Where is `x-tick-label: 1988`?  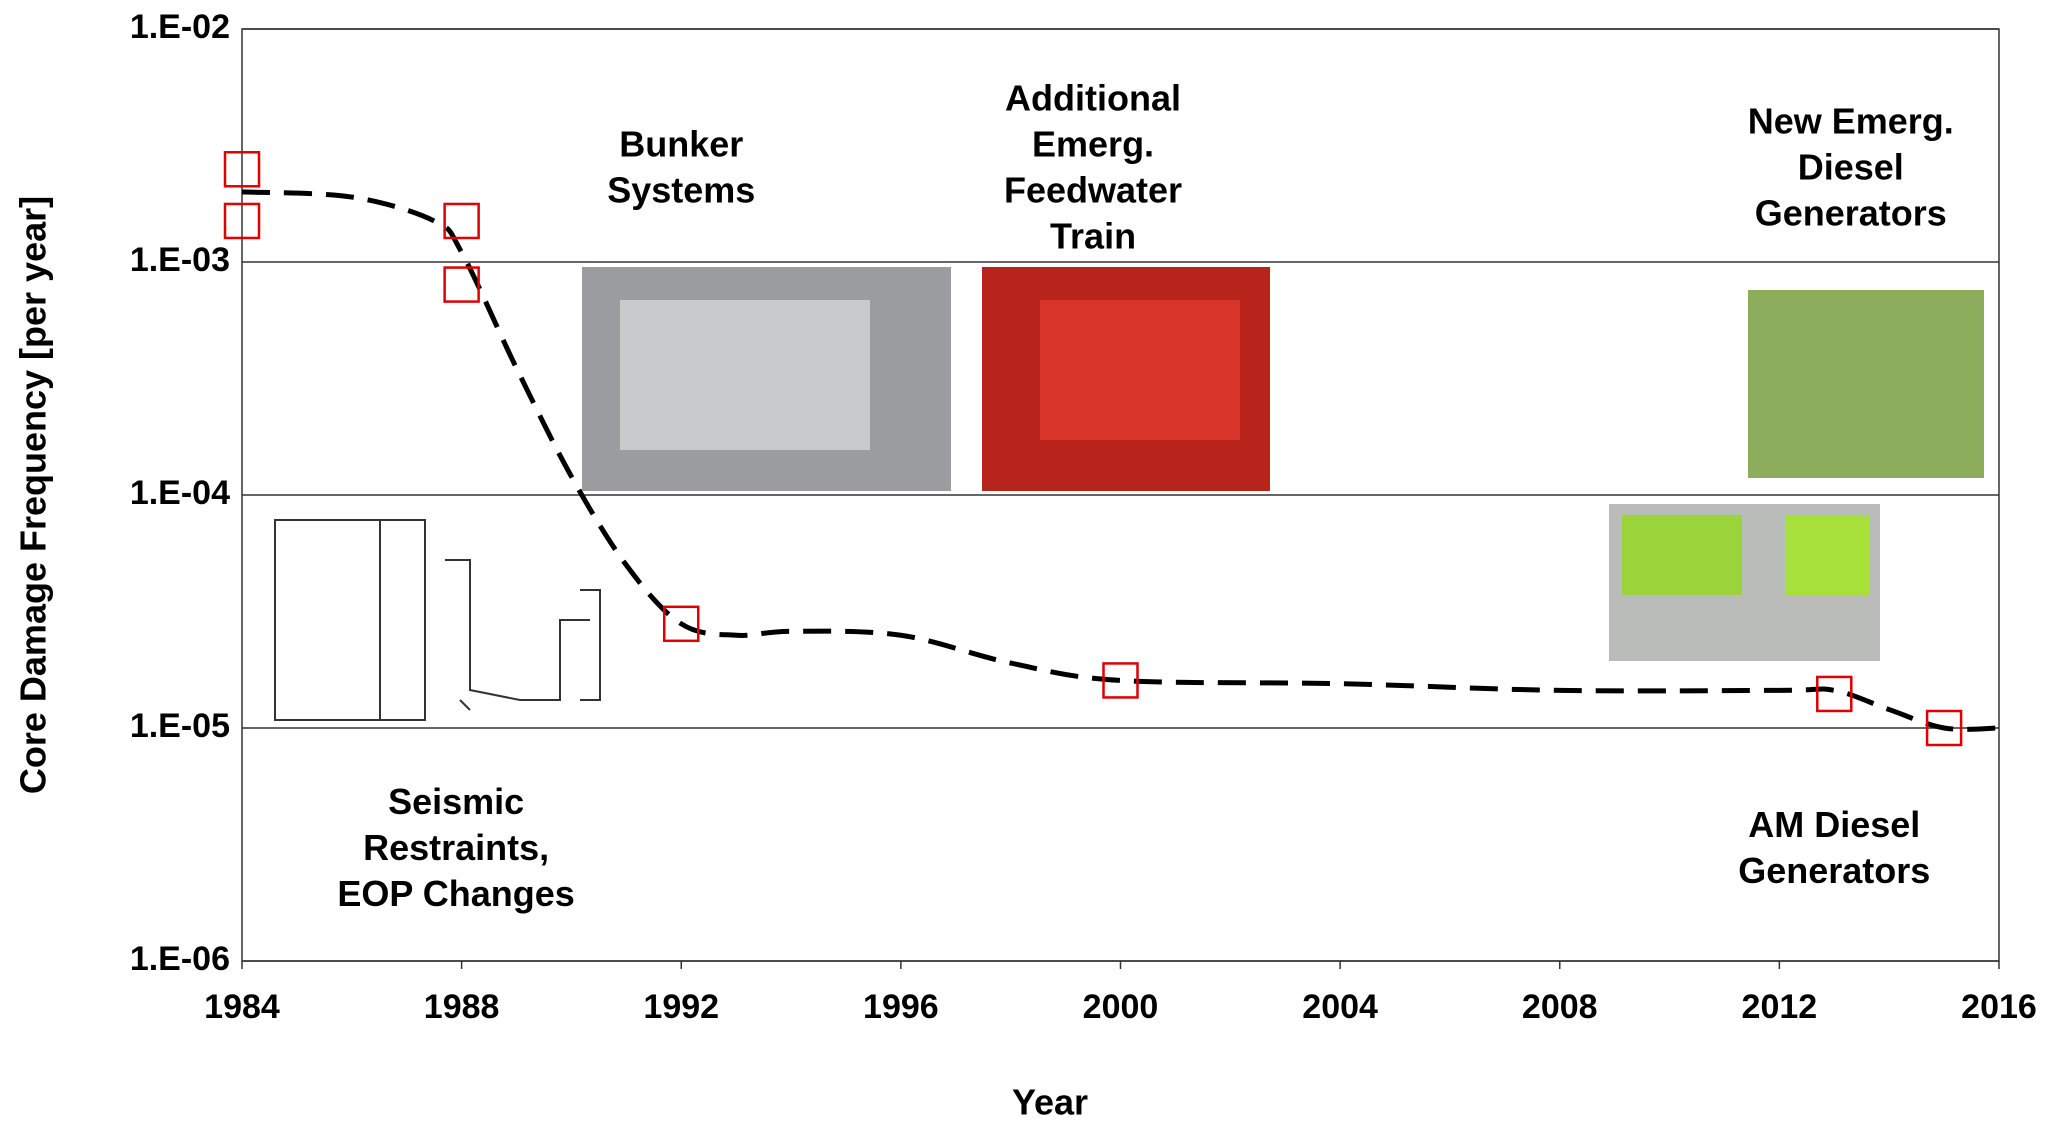 x-tick-label: 1988 is located at coordinates (462, 1007).